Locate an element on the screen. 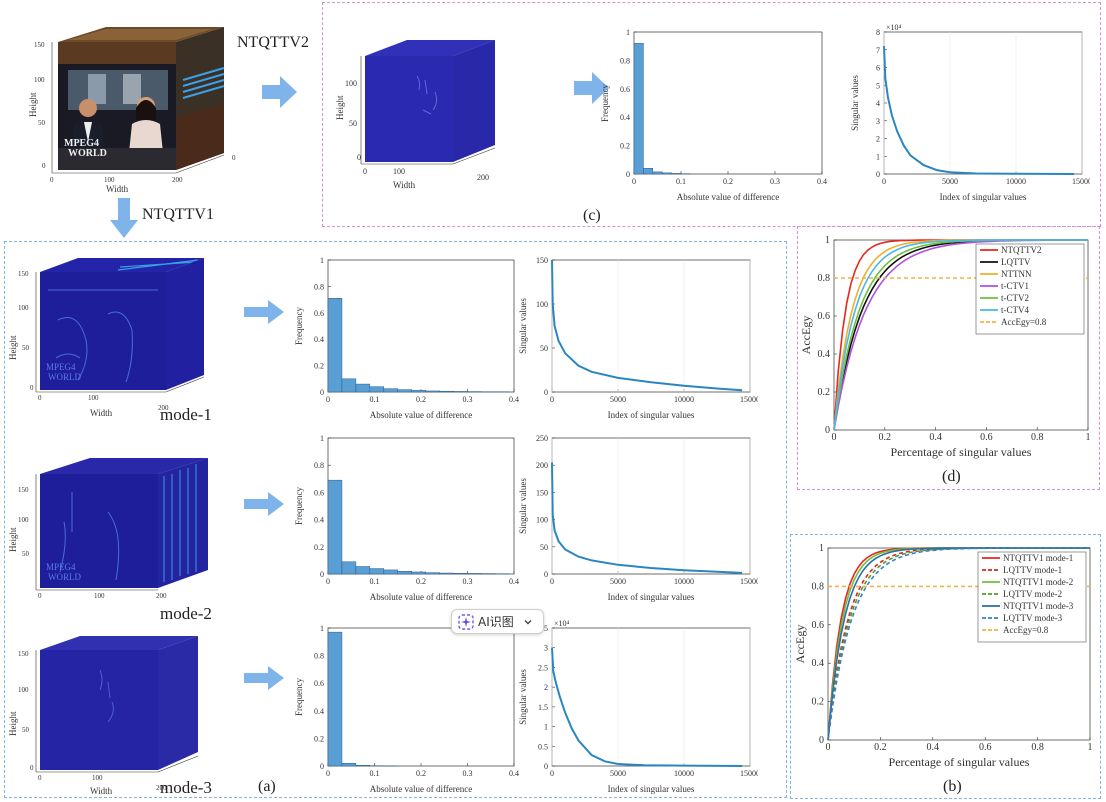  ai-recognize-button: AI识图 is located at coordinates (497, 621).